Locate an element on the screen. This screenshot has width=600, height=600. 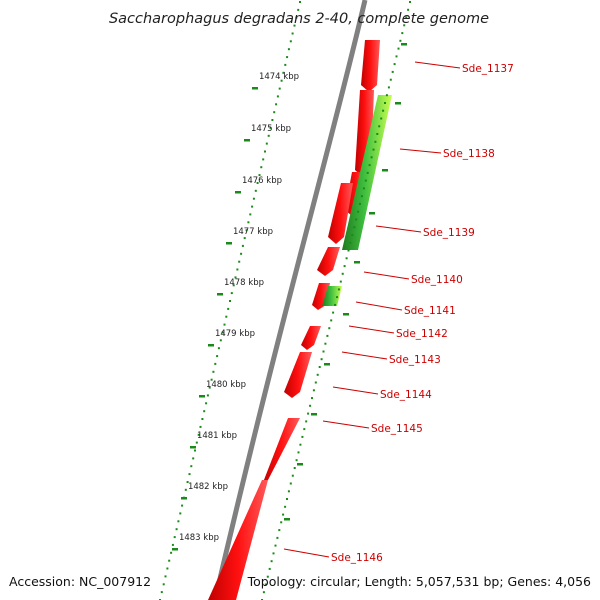
gene-label: Sde_1140 is located at coordinates (437, 280).